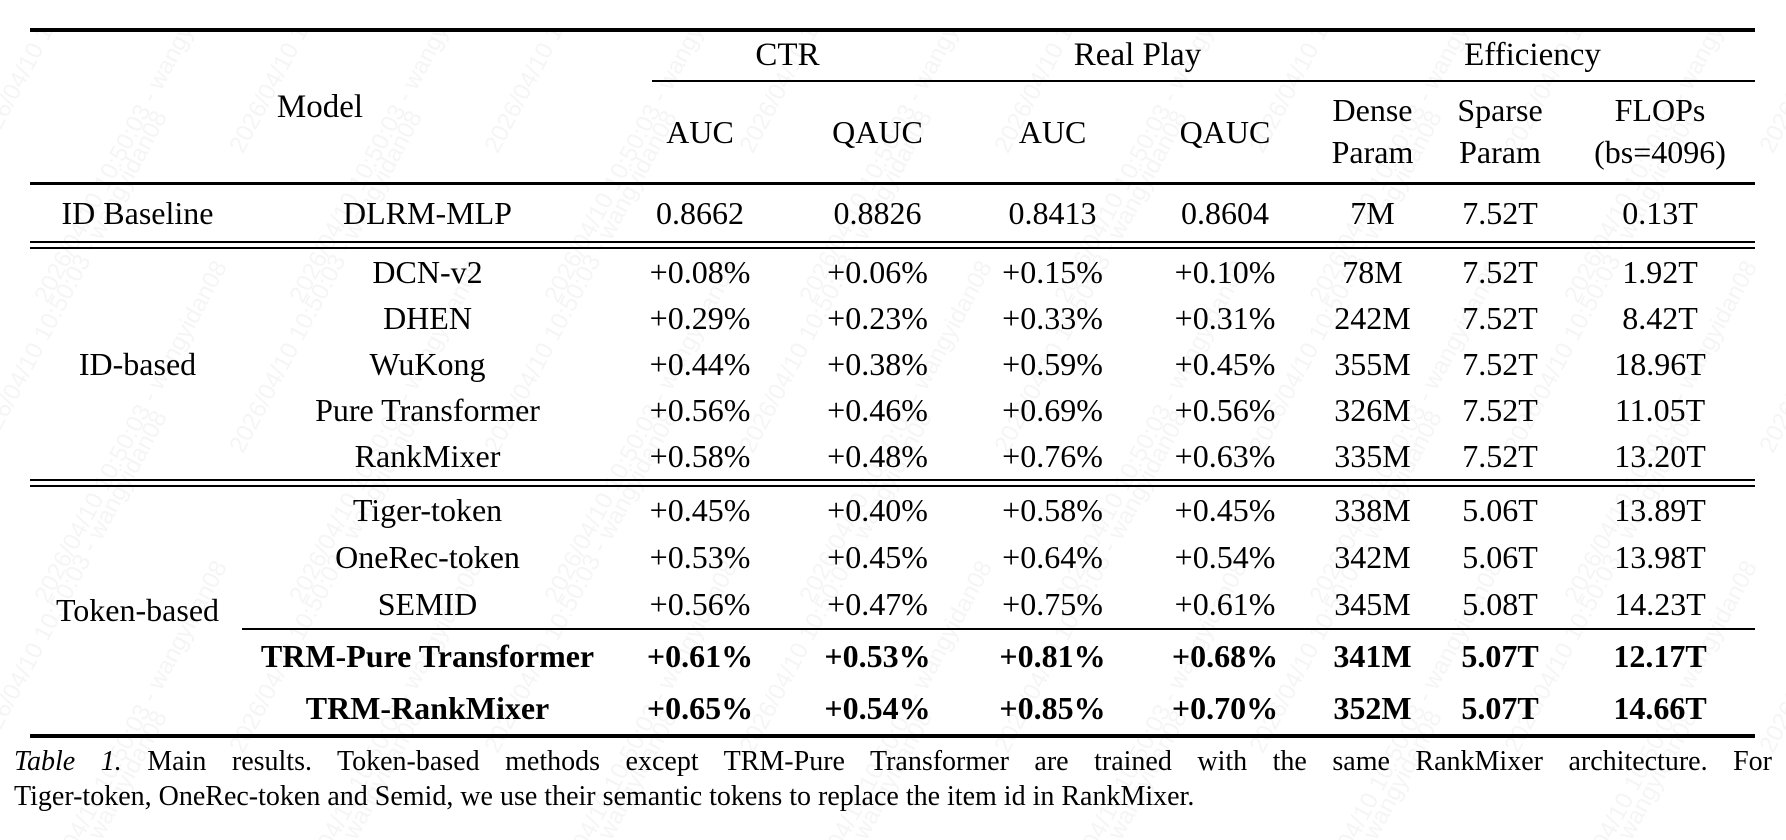 This screenshot has width=1786, height=840. What do you see at coordinates (427, 271) in the screenshot?
I see `model-name-cell: DCN-v2` at bounding box center [427, 271].